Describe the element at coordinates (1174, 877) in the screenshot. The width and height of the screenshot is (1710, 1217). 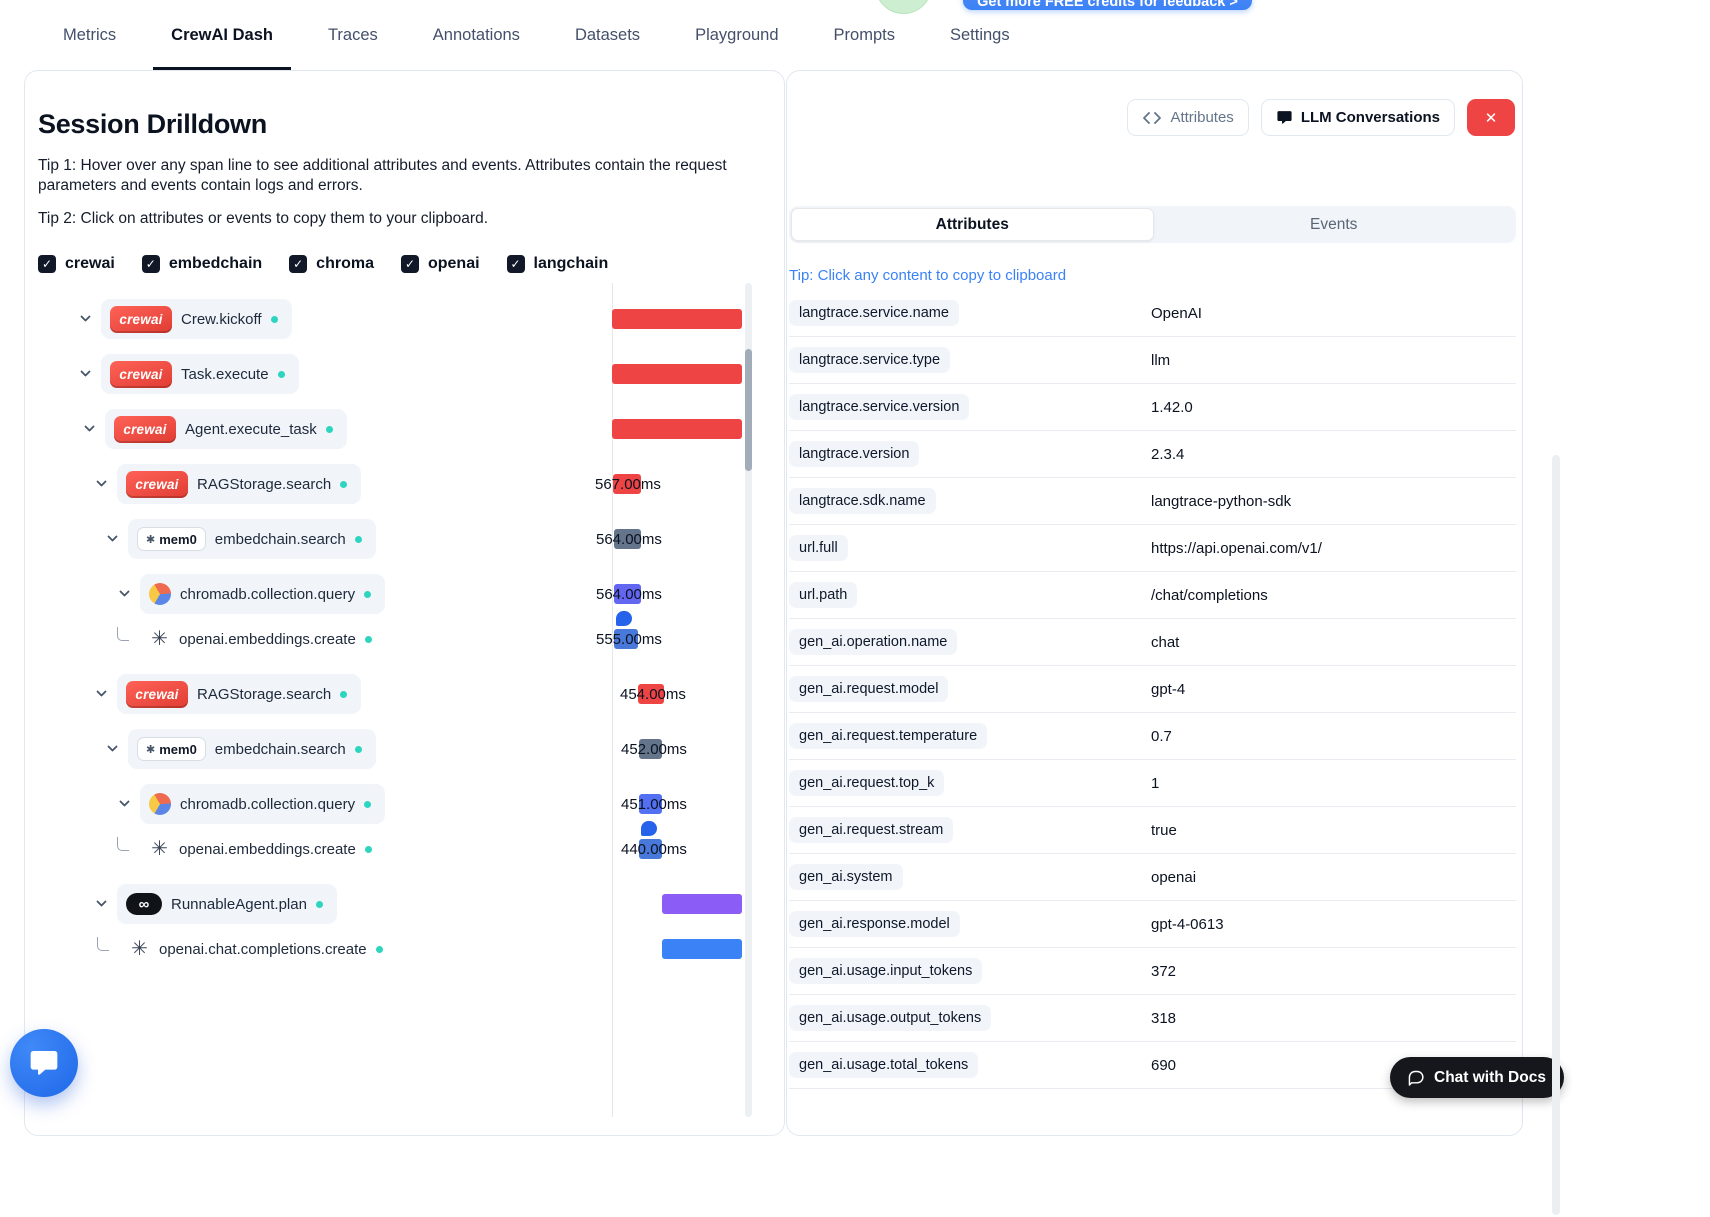
I see `attribute-value: openai` at that location.